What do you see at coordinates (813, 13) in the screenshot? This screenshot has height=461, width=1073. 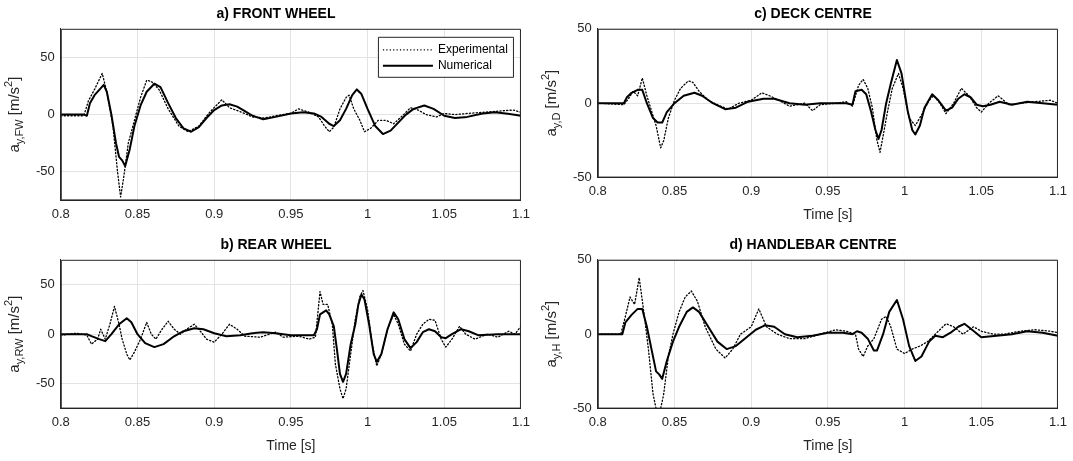 I see `chart-title: c) DECK CENTRE` at bounding box center [813, 13].